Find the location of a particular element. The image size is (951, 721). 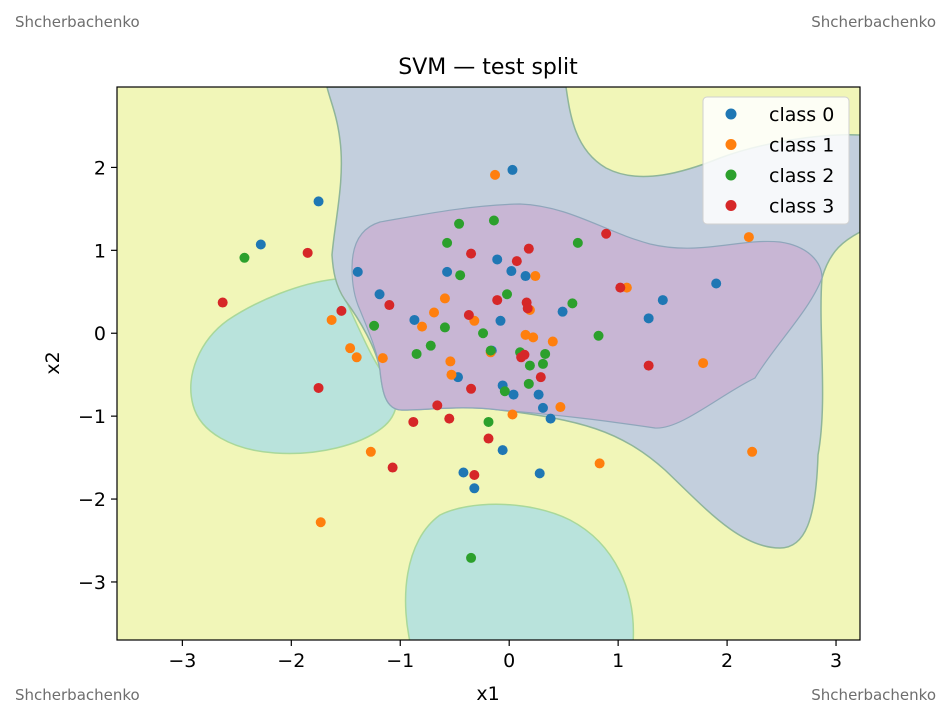

y-axis: −3 −2 −1 0 1 2 is located at coordinates (97, 375).